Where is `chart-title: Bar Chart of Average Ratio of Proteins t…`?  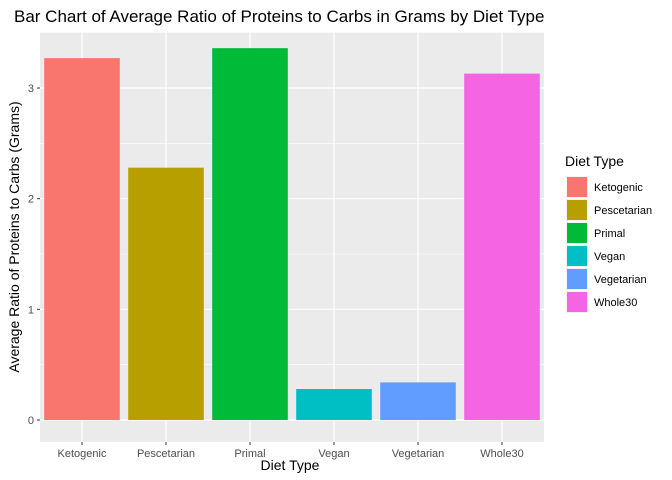 chart-title: Bar Chart of Average Ratio of Proteins t… is located at coordinates (279, 16).